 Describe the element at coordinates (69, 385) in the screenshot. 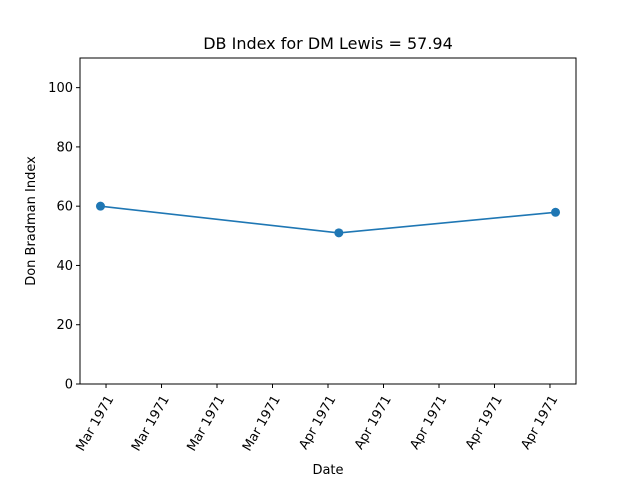

I see `y-tick-label: 0` at that location.